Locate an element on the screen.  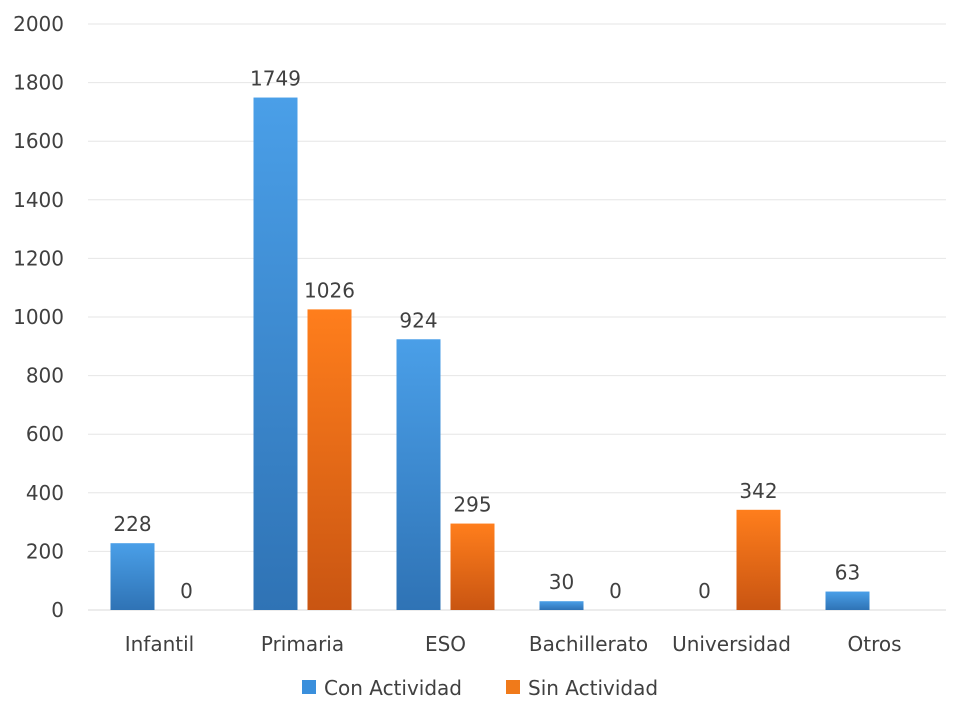
legend-label: Con Actividad is located at coordinates (393, 688).